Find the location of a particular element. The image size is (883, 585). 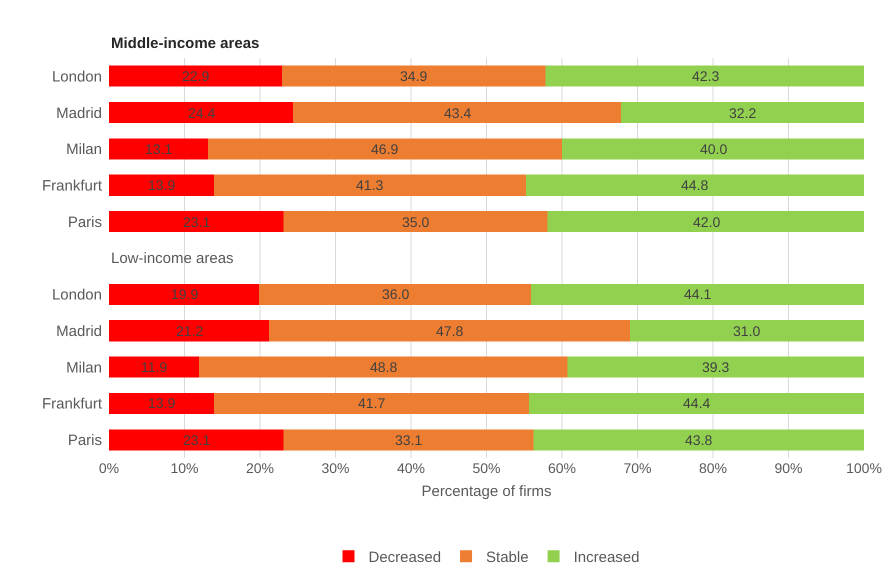

annotation: Low-income areas is located at coordinates (172, 258).